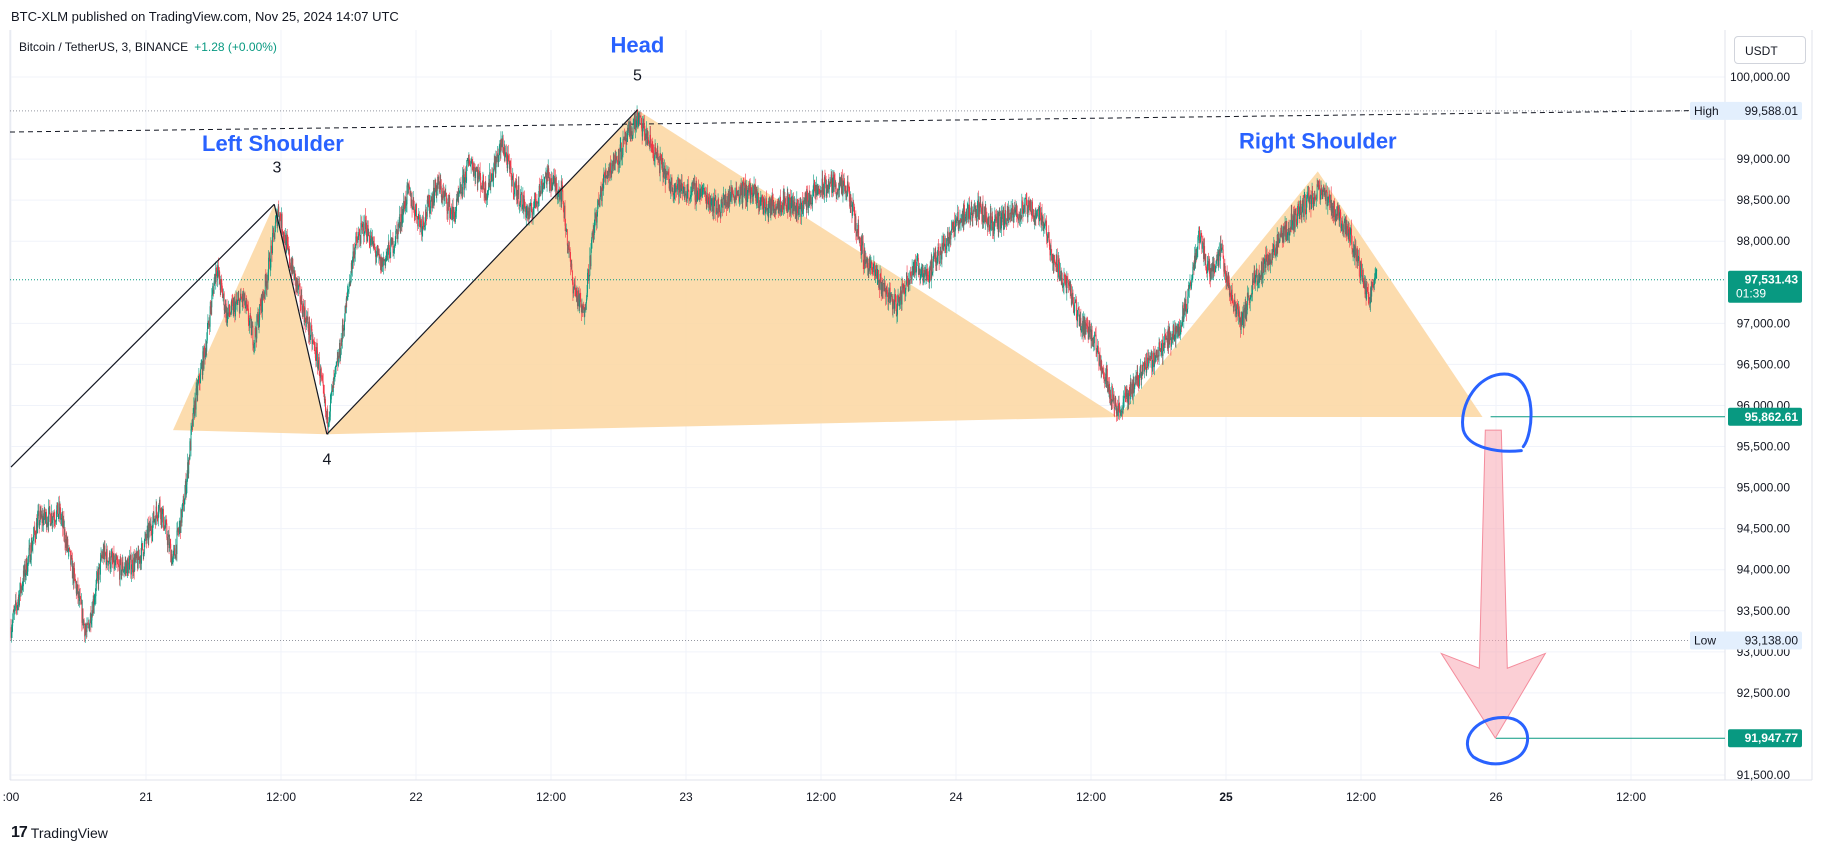 The width and height of the screenshot is (1824, 852). What do you see at coordinates (69, 833) in the screenshot?
I see `brand-name: TradingView` at bounding box center [69, 833].